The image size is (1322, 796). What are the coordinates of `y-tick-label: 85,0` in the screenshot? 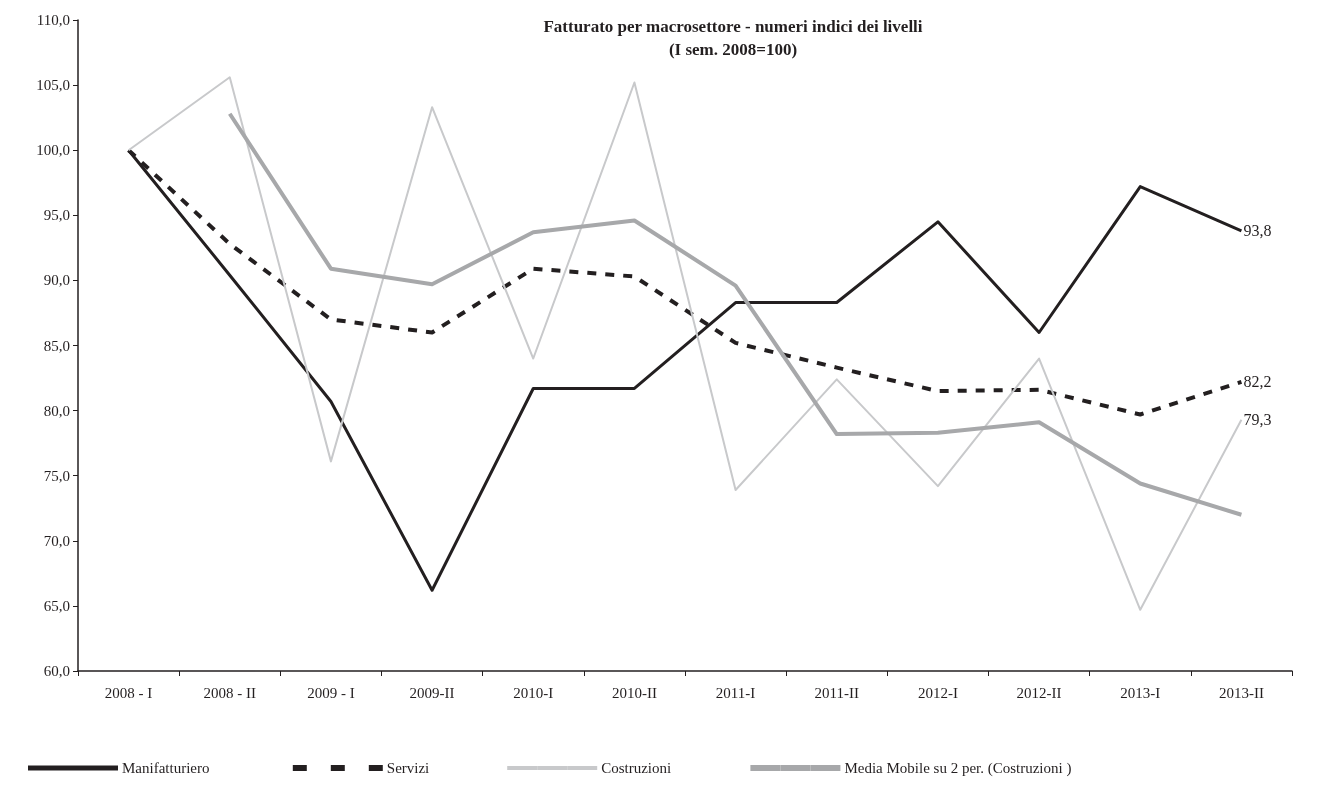 It's located at (56, 345).